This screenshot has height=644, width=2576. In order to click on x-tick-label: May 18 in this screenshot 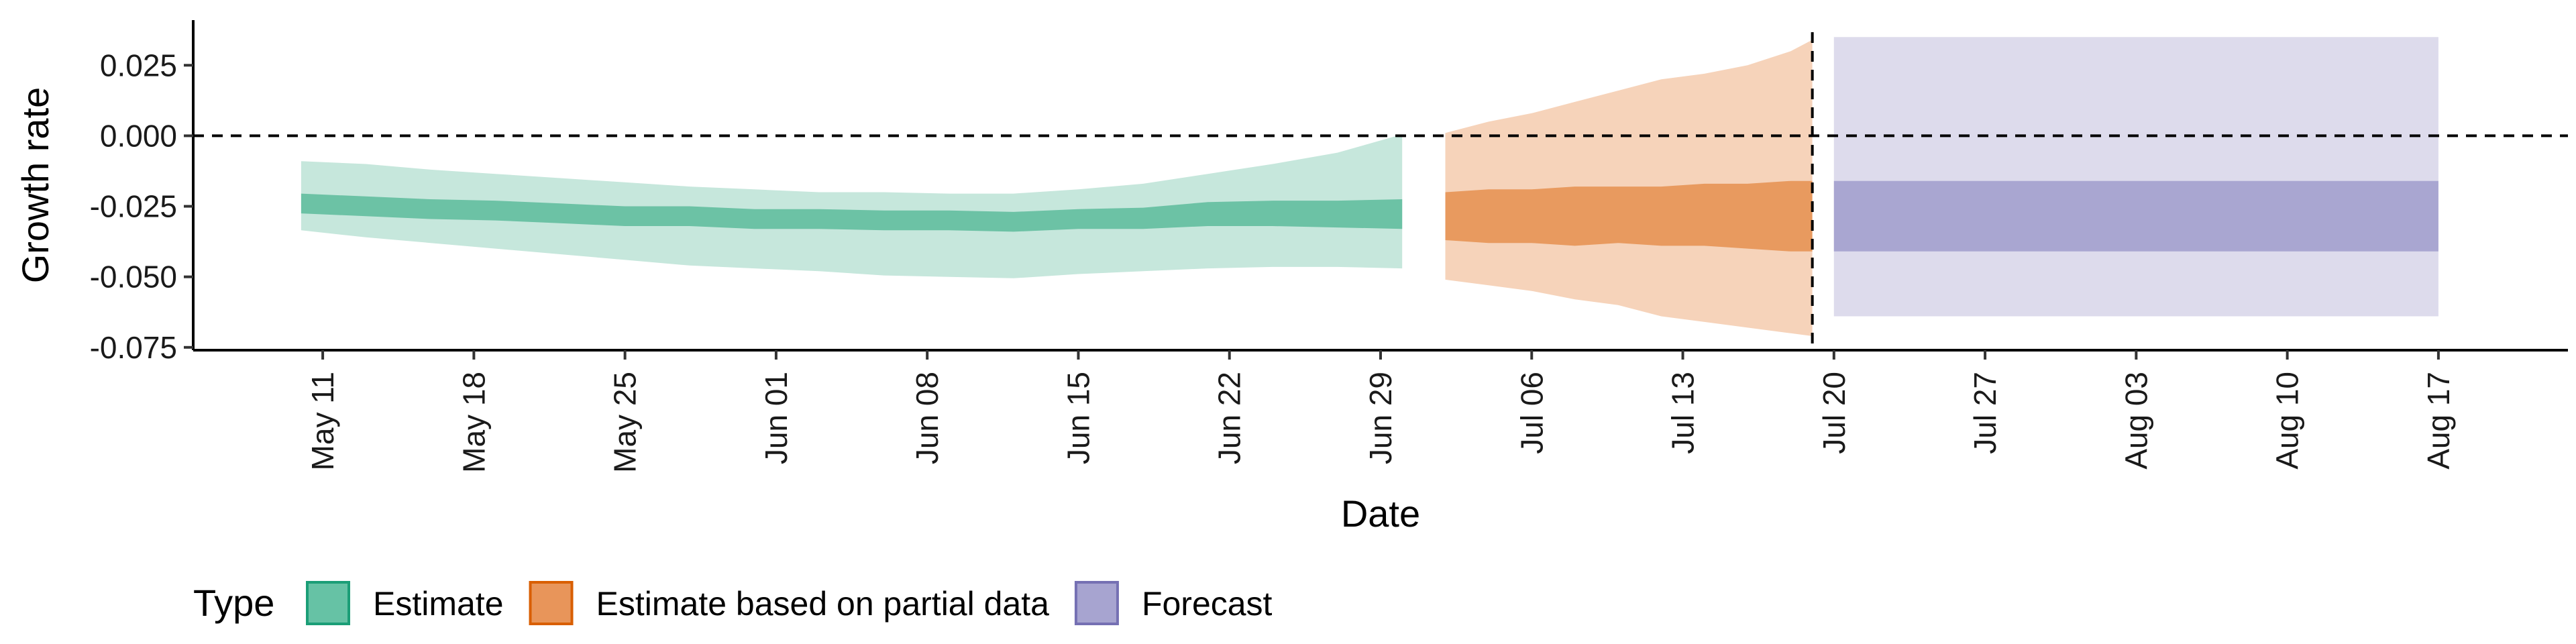, I will do `click(473, 422)`.